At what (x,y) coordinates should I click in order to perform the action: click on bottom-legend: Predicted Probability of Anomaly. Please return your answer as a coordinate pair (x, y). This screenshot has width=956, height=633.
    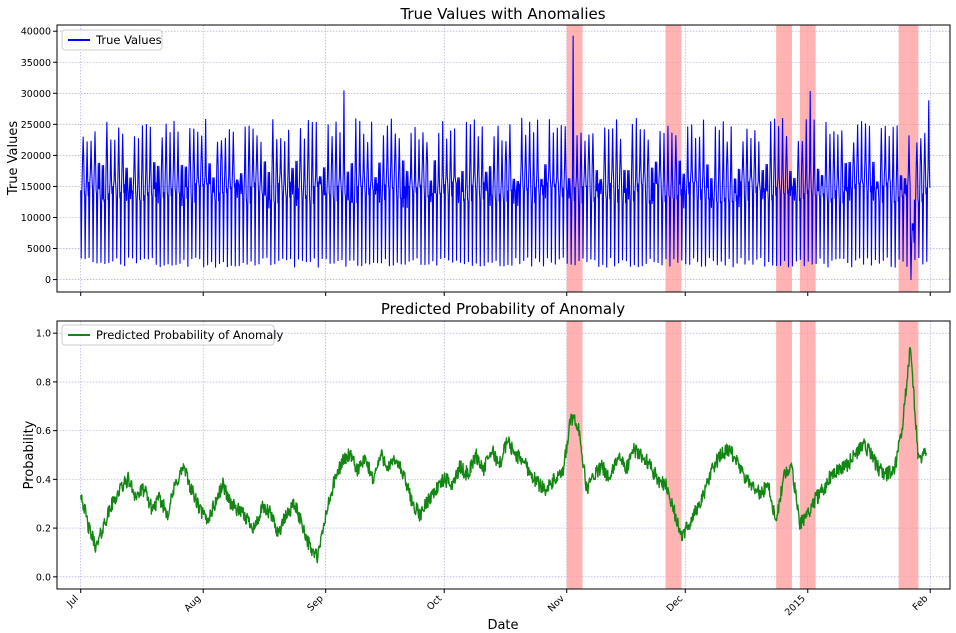
    Looking at the image, I should click on (172, 335).